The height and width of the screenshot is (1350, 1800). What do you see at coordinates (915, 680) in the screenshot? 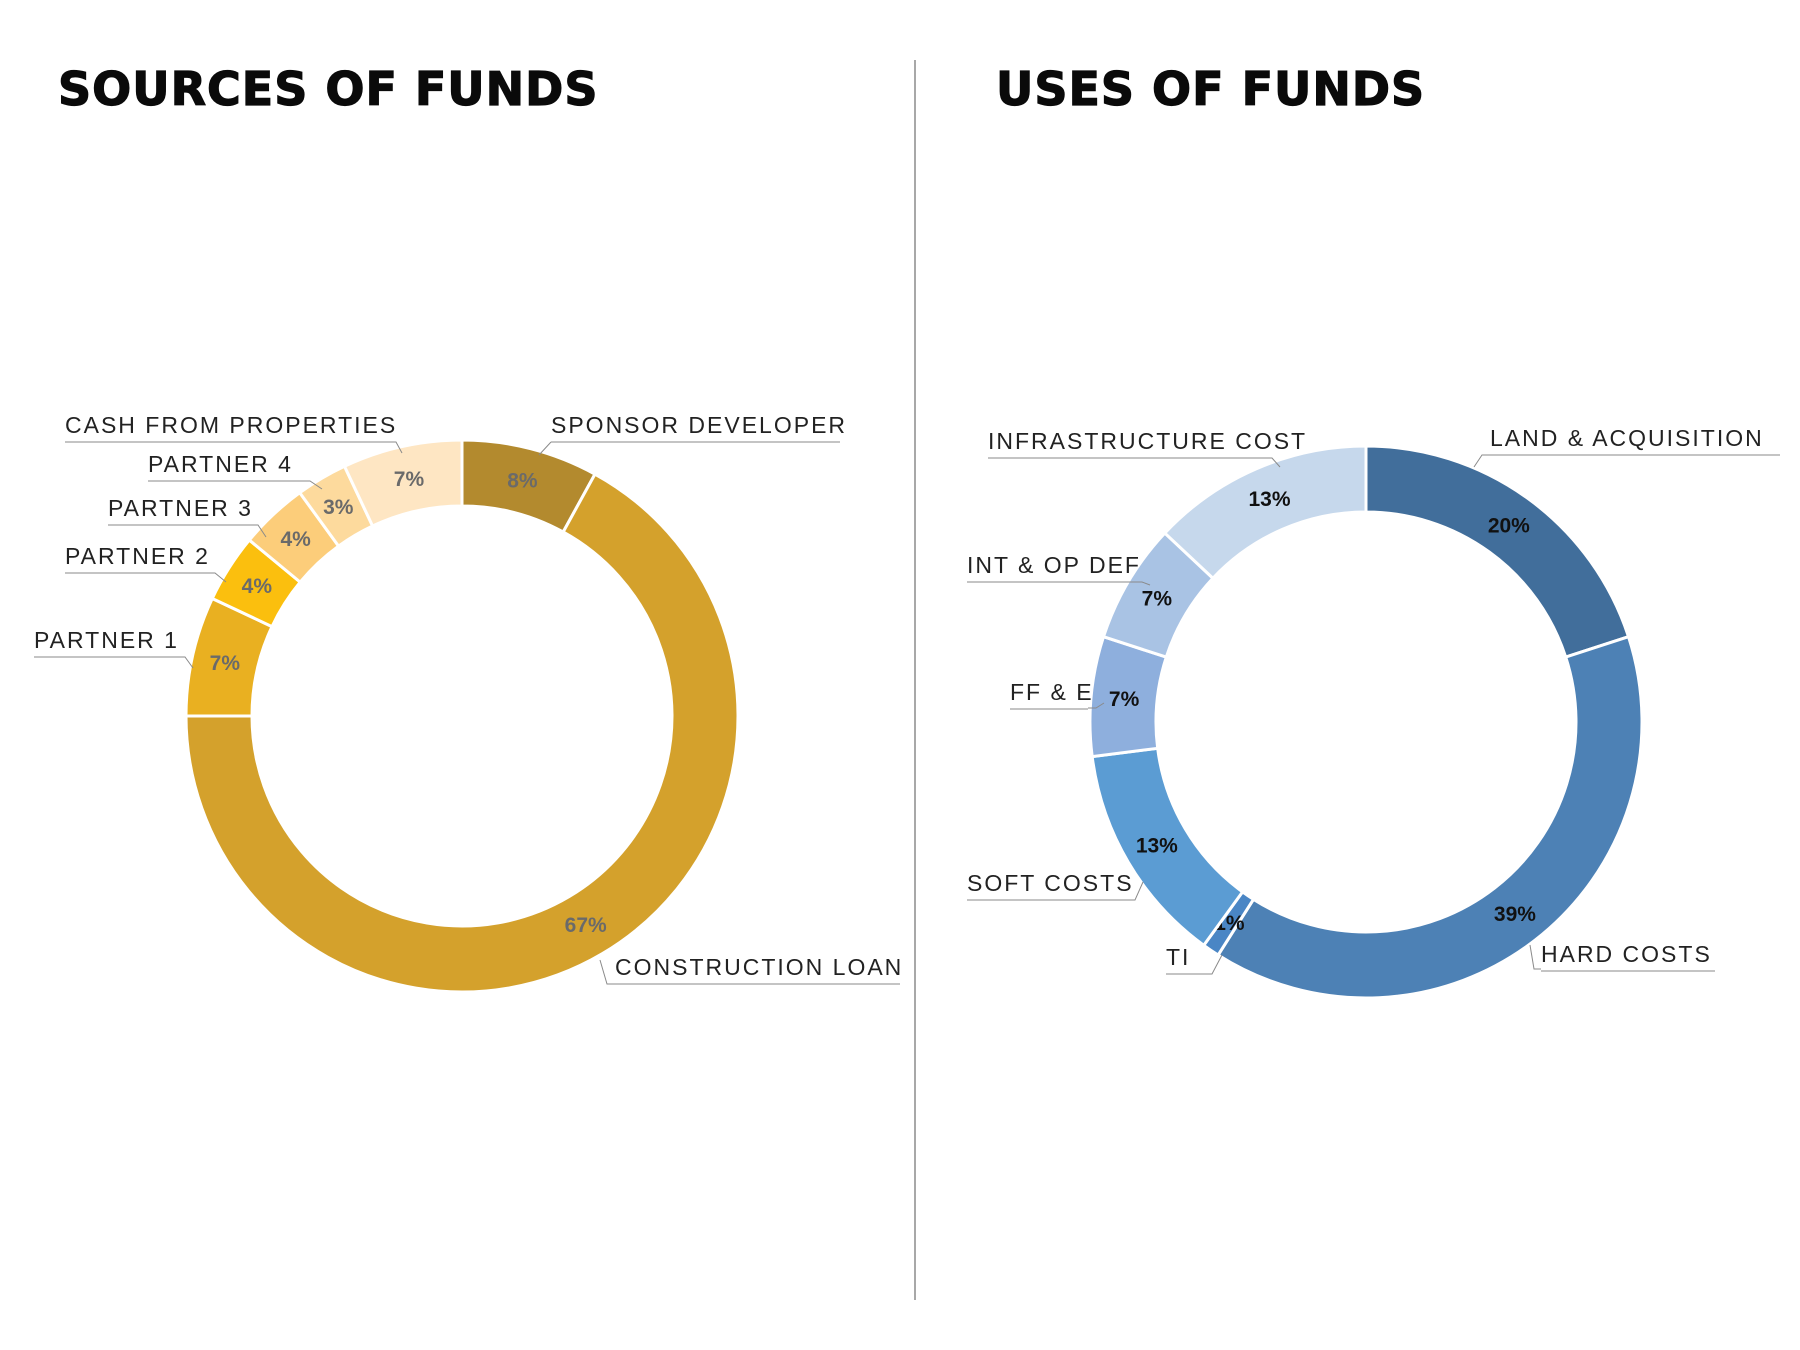
I see `panel-divider` at bounding box center [915, 680].